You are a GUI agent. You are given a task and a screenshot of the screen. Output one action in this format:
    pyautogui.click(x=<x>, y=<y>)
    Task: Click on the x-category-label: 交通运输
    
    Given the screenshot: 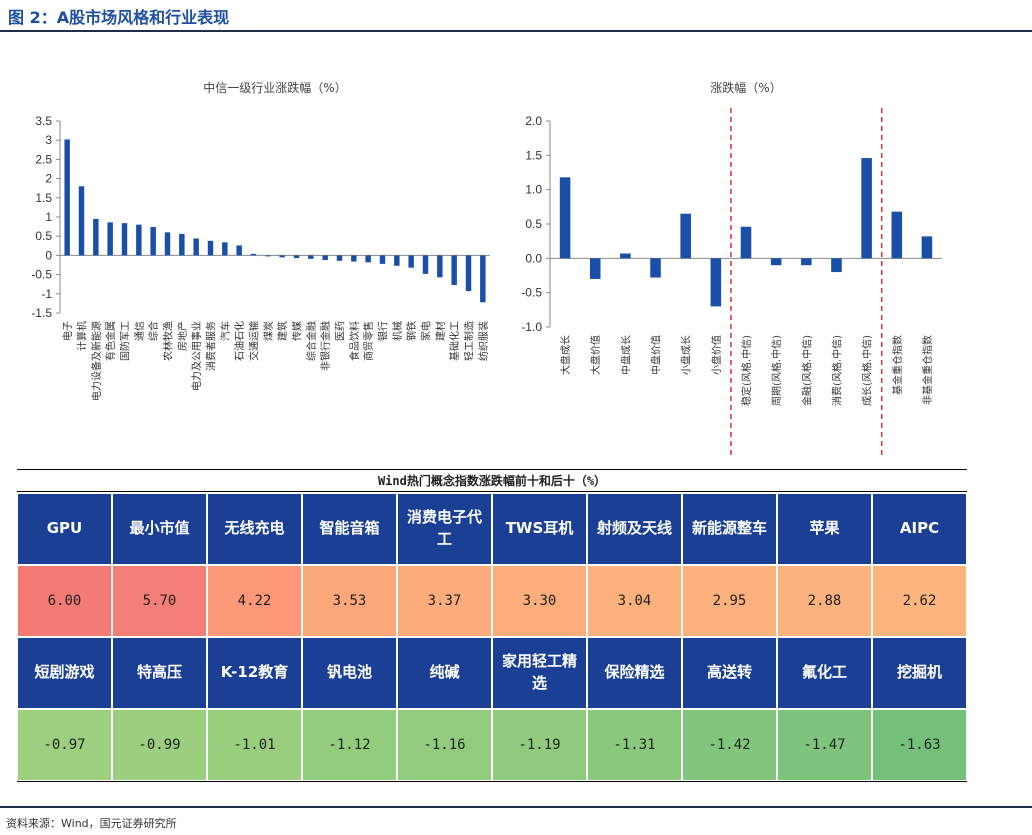 What is the action you would take?
    pyautogui.click(x=254, y=341)
    